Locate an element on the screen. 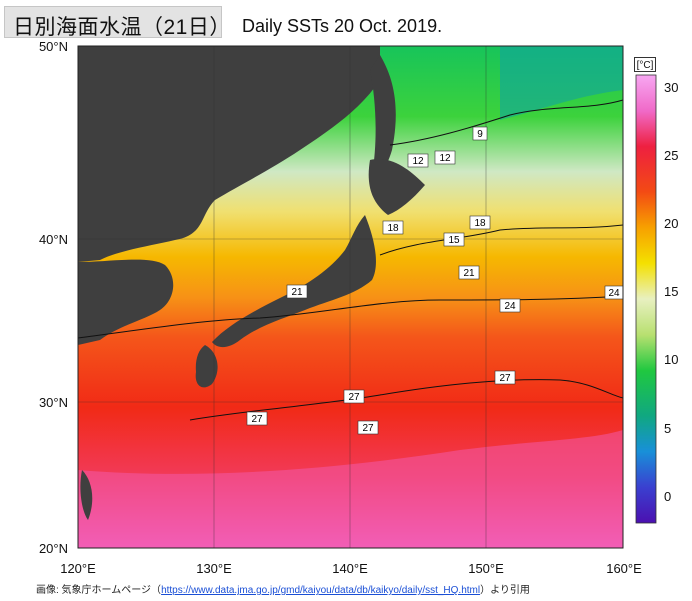 Image resolution: width=692 pixels, height=601 pixels. sakhalin-island is located at coordinates (383, 116).